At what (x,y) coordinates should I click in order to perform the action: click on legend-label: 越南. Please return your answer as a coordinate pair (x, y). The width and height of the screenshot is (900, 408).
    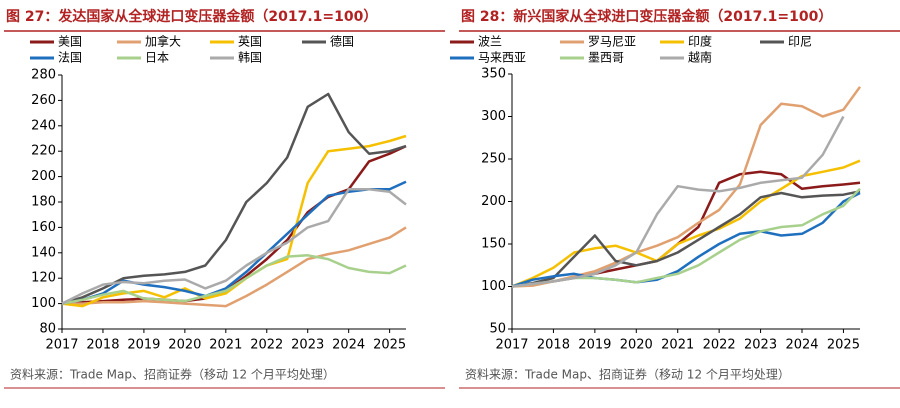
    Looking at the image, I should click on (700, 57).